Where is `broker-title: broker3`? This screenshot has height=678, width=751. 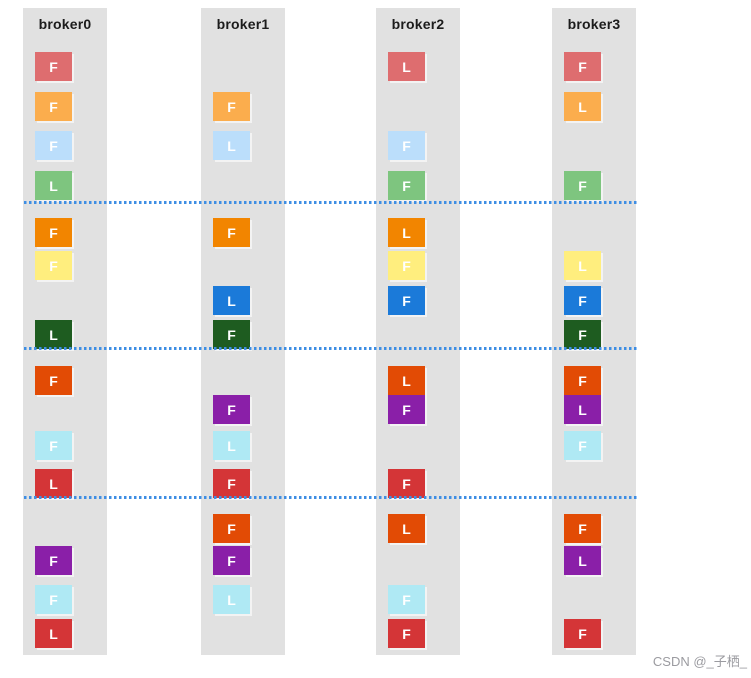
broker-title: broker3 is located at coordinates (594, 24).